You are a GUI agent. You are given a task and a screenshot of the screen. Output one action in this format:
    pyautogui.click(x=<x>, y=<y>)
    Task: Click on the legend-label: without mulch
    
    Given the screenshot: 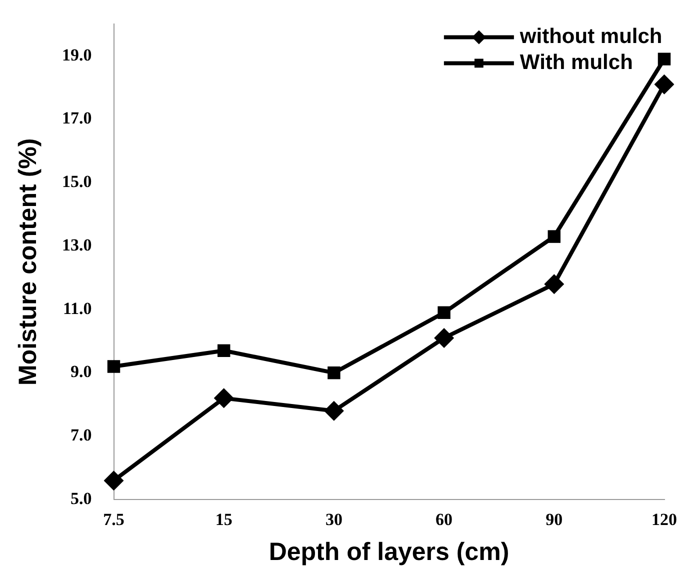 What is the action you would take?
    pyautogui.click(x=590, y=36)
    